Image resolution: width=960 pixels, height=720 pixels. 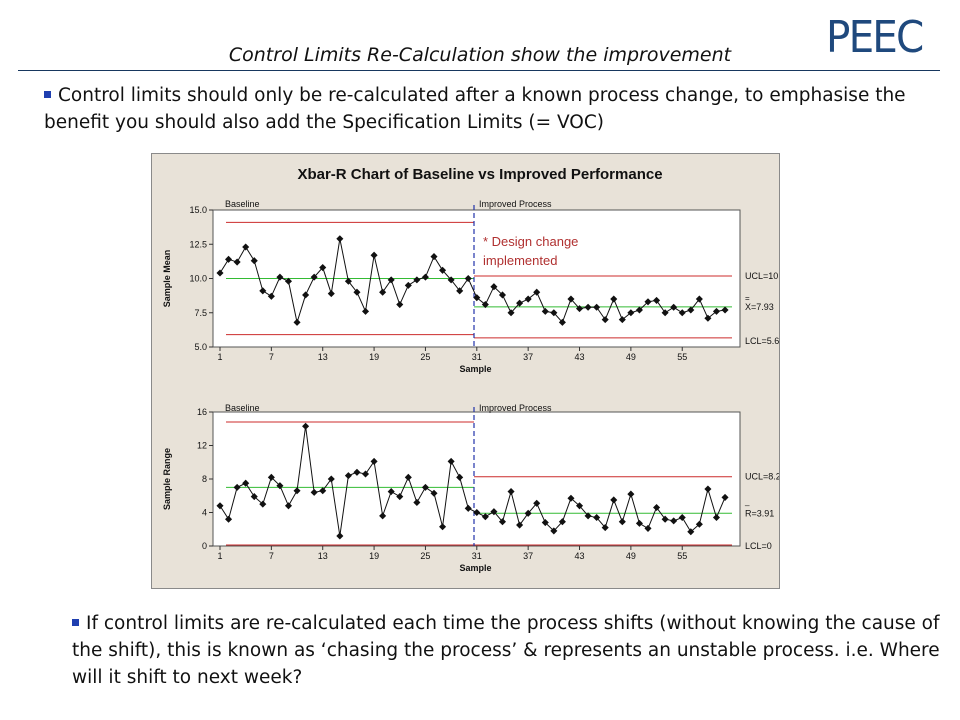 I want to click on xbar-x-tick-label: 43, so click(x=580, y=357).